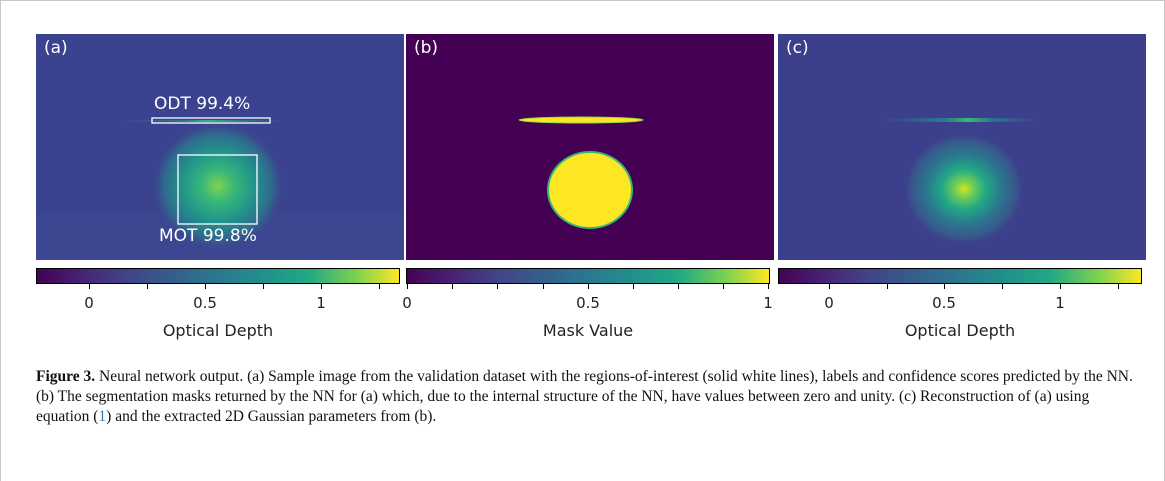  Describe the element at coordinates (218, 276) in the screenshot. I see `colorbar-a` at that location.